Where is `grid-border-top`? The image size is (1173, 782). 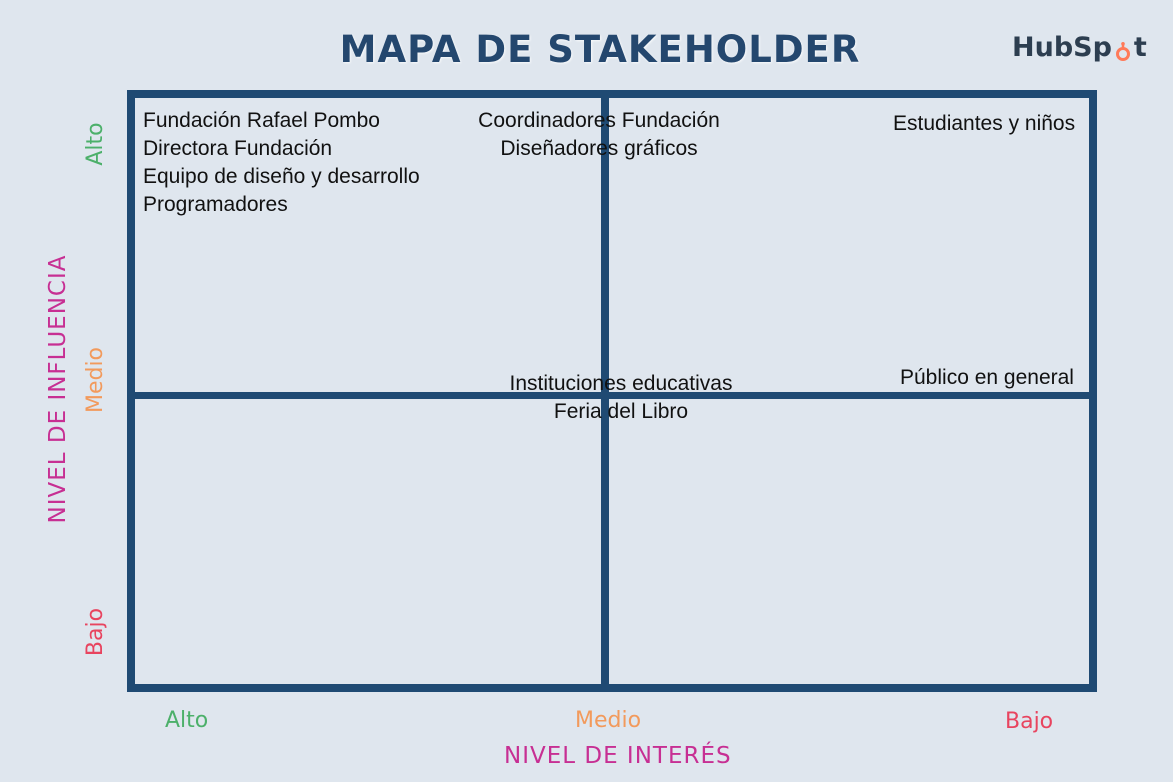
grid-border-top is located at coordinates (612, 94).